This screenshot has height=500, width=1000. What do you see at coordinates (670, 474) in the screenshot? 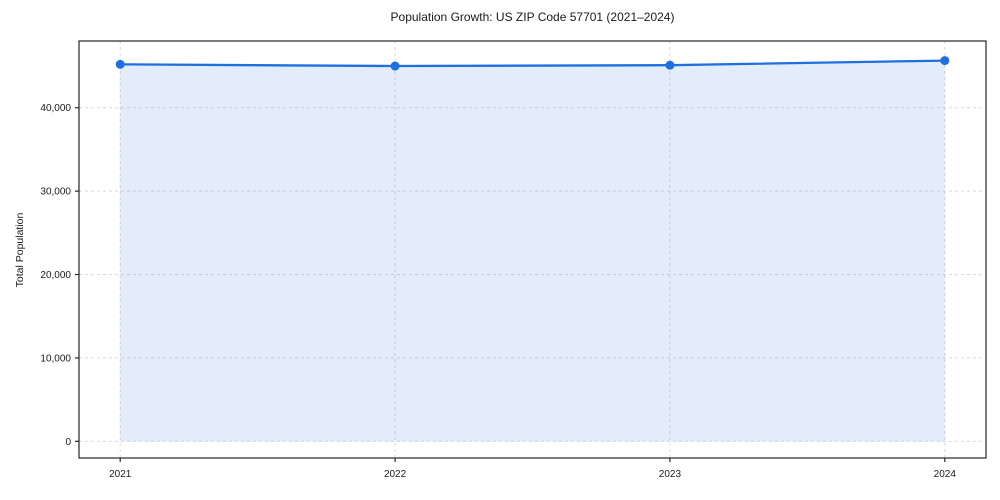
I see `x-tick-label: 2023` at bounding box center [670, 474].